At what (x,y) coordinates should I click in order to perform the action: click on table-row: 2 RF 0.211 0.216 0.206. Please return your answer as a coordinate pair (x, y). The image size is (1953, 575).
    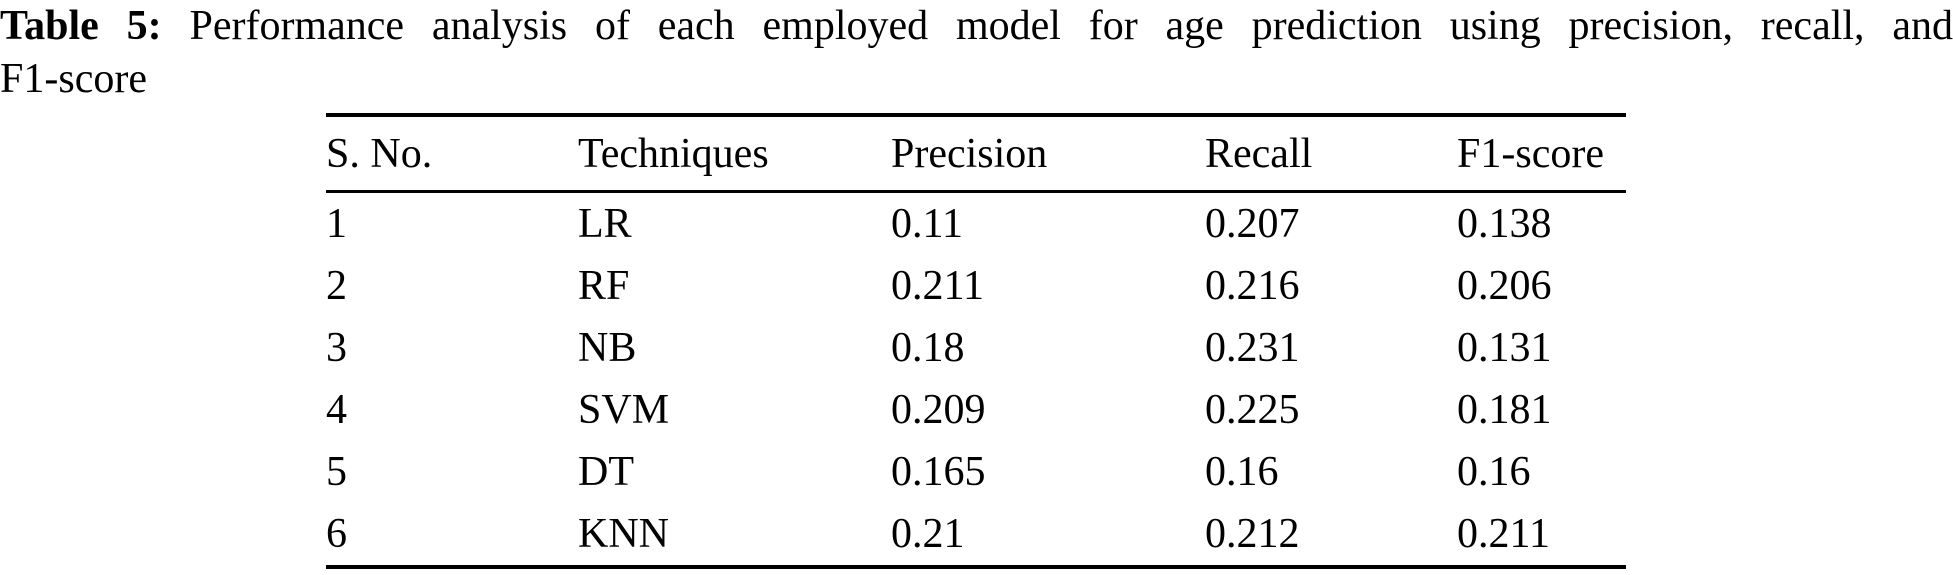
    Looking at the image, I should click on (976, 286).